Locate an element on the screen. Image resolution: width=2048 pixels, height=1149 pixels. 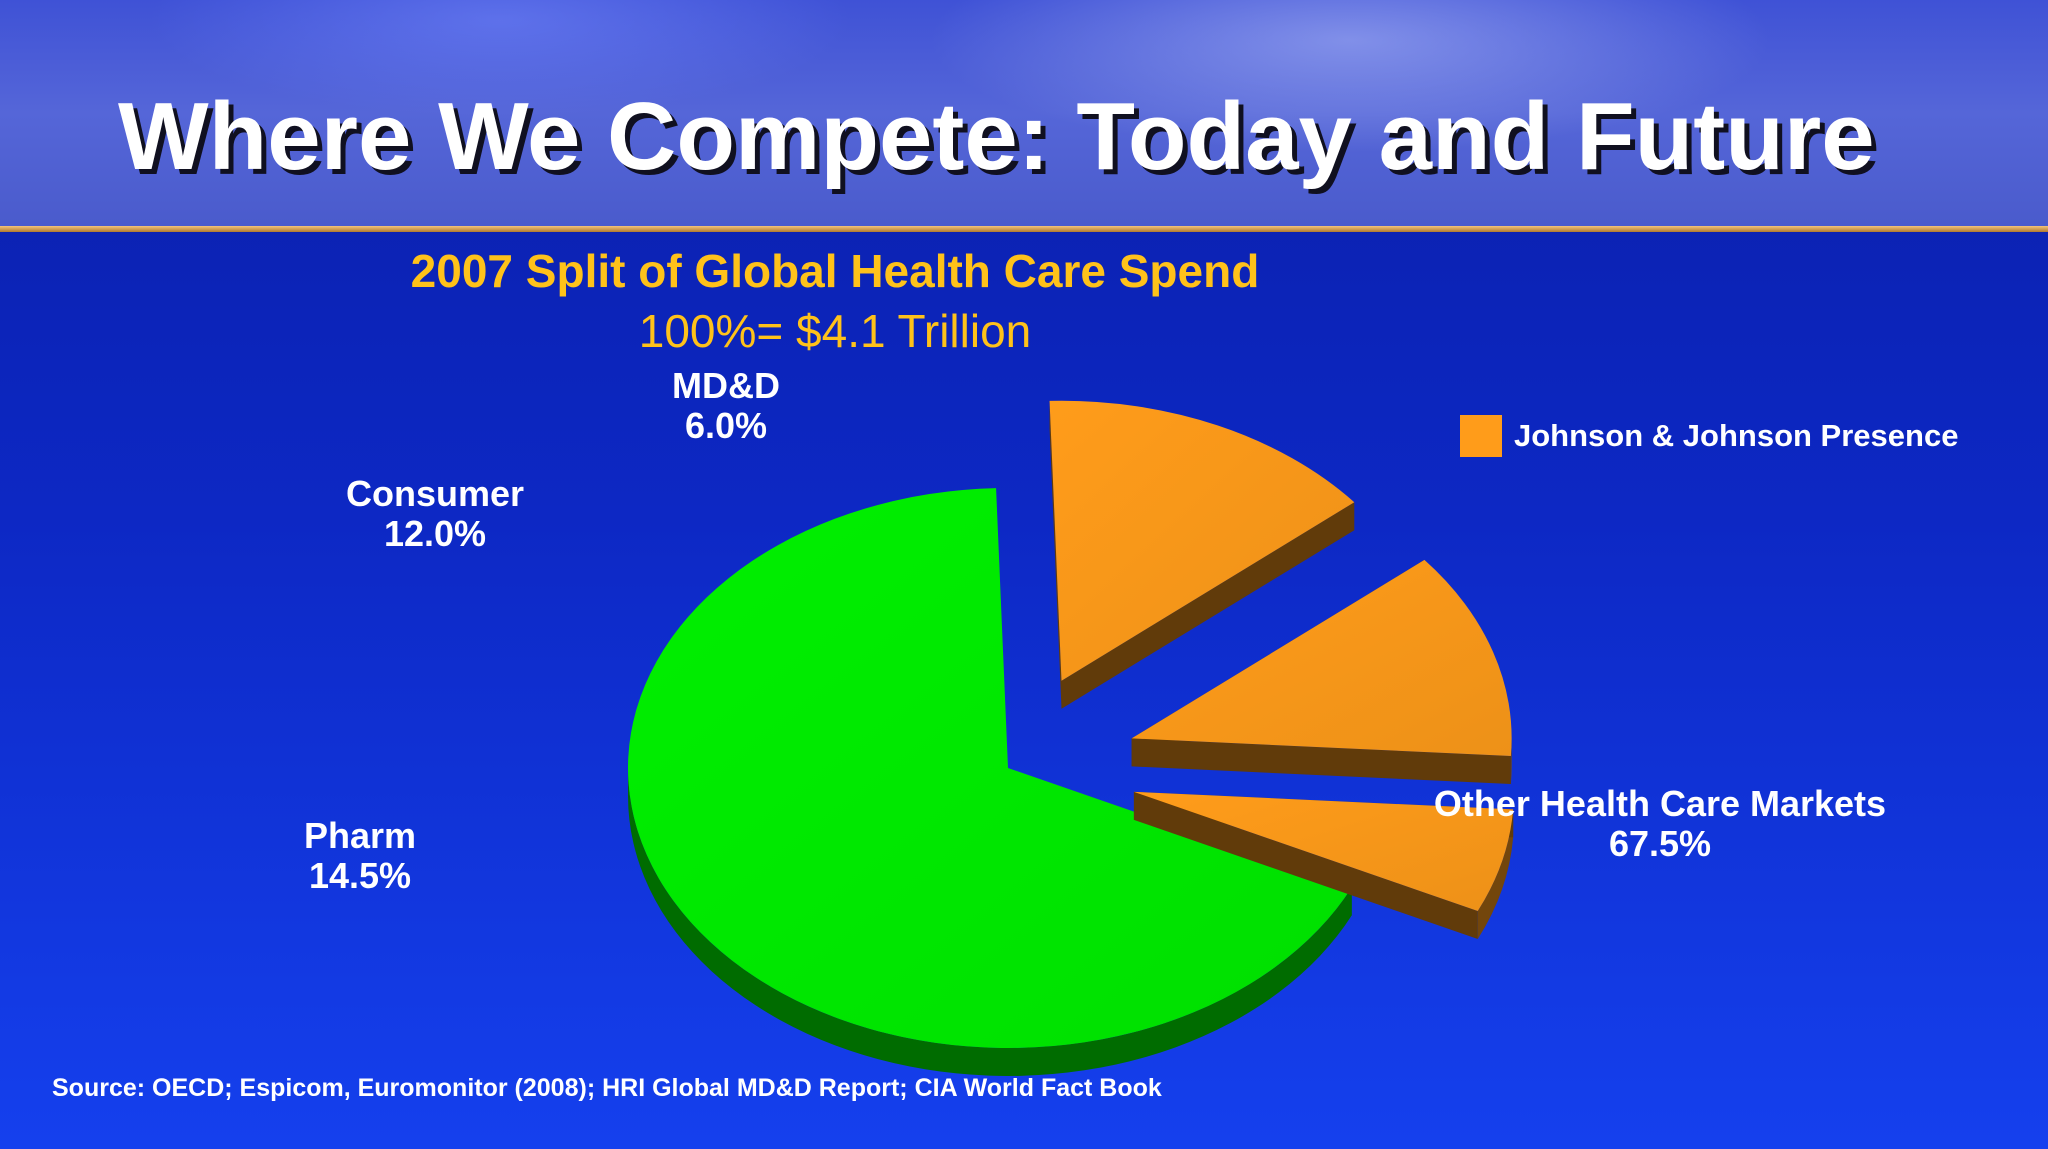
pie-slice-top-md-d is located at coordinates (1323, 851).